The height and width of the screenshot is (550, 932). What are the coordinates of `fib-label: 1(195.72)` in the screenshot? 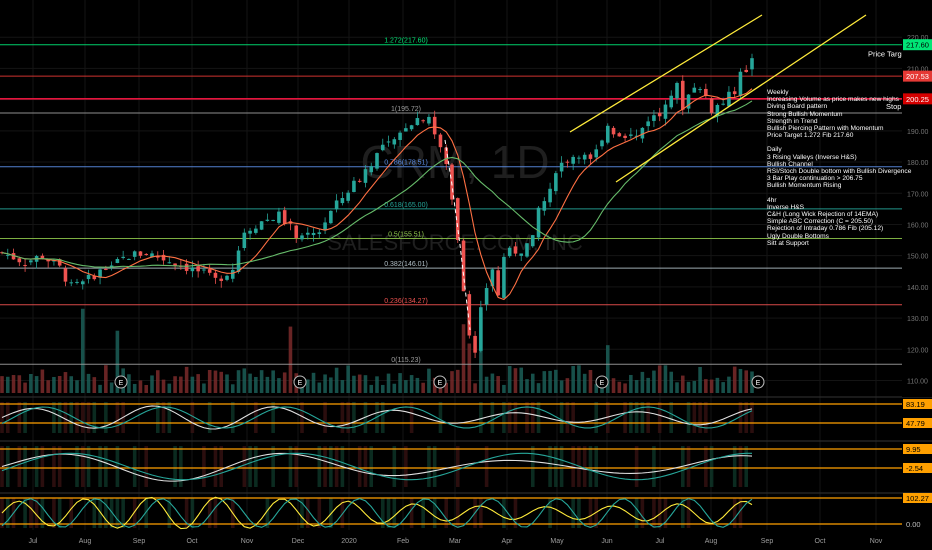 It's located at (406, 109).